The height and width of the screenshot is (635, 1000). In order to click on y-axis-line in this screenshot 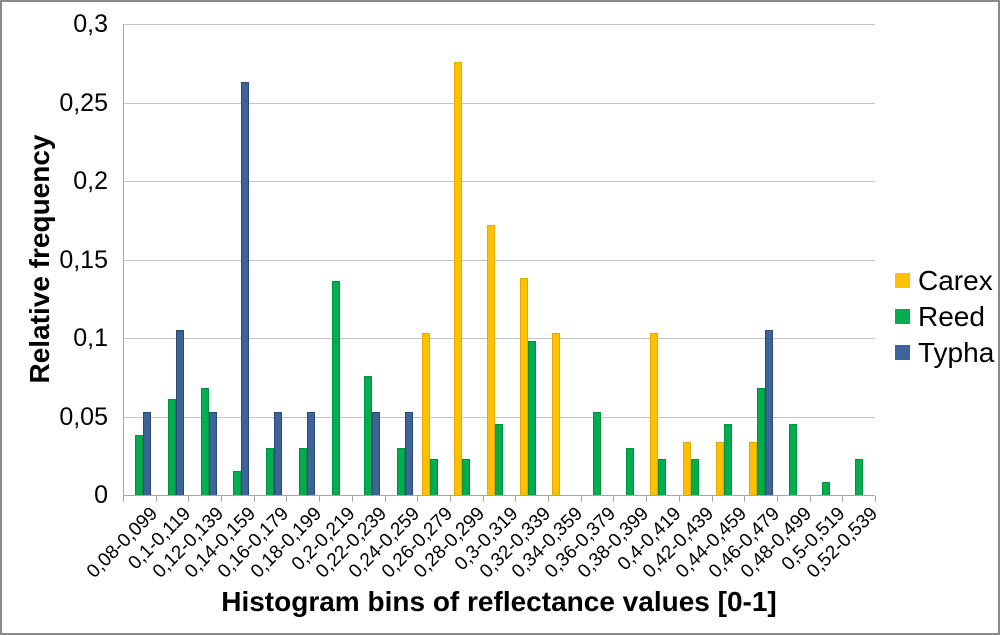, I will do `click(123, 262)`.